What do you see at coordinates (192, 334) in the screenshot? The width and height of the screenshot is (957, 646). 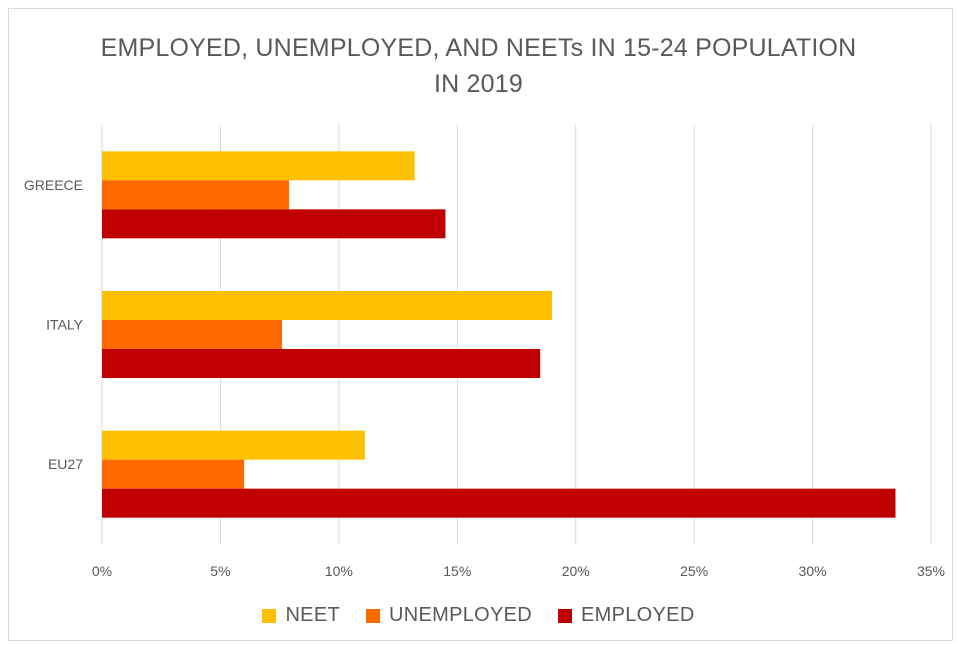 I see `bar-unemployed-italy` at bounding box center [192, 334].